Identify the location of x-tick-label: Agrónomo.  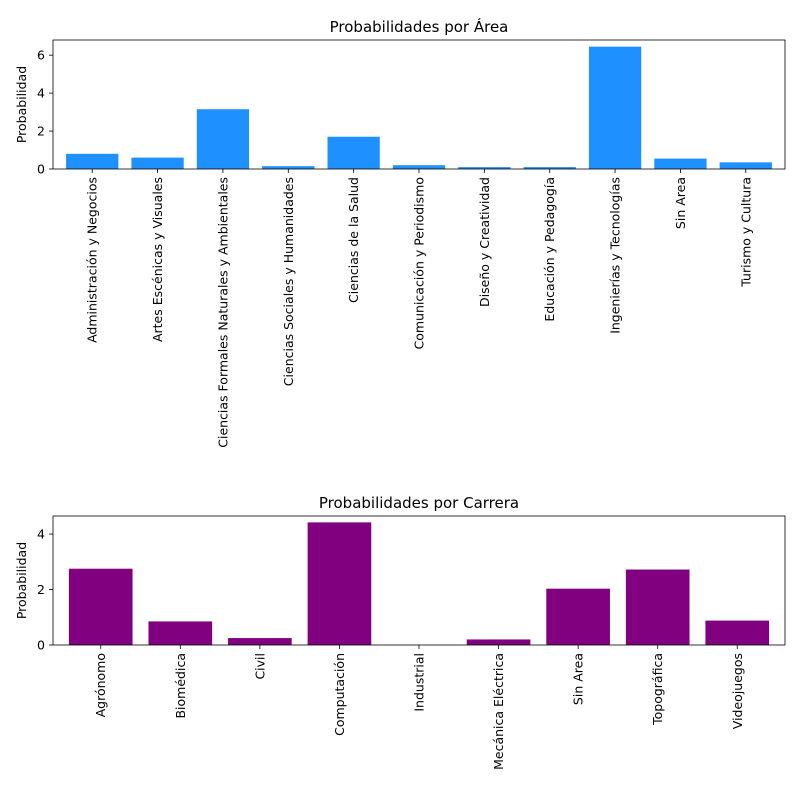
(100, 685).